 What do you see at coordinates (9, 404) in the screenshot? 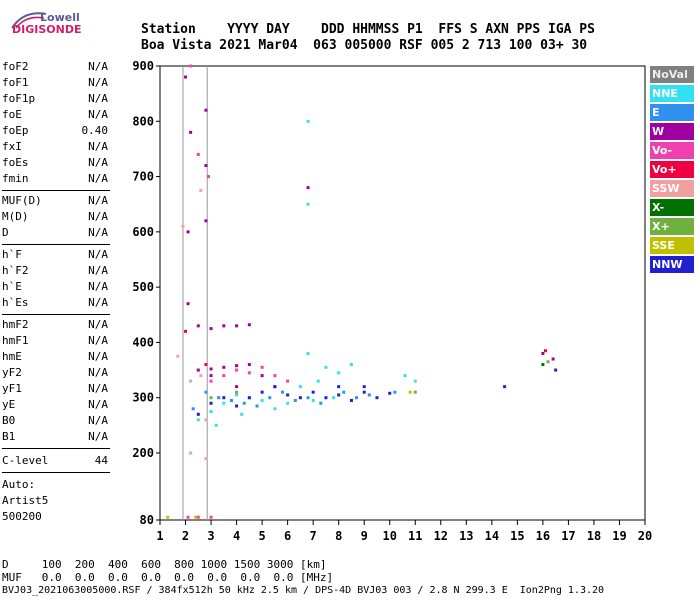
I see `param-name: yE` at bounding box center [9, 404].